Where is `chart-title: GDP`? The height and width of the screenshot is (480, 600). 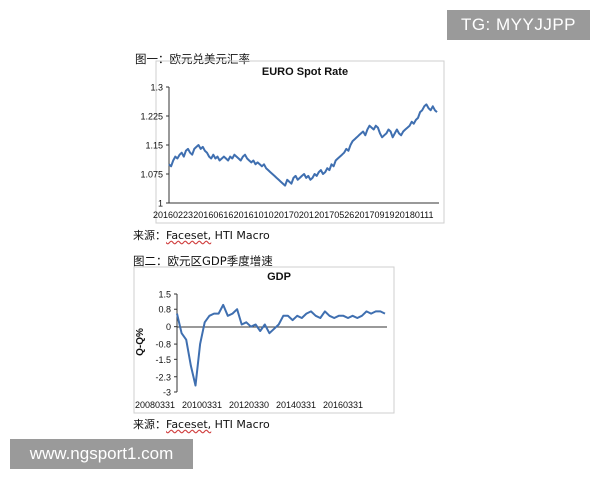 chart-title: GDP is located at coordinates (279, 277).